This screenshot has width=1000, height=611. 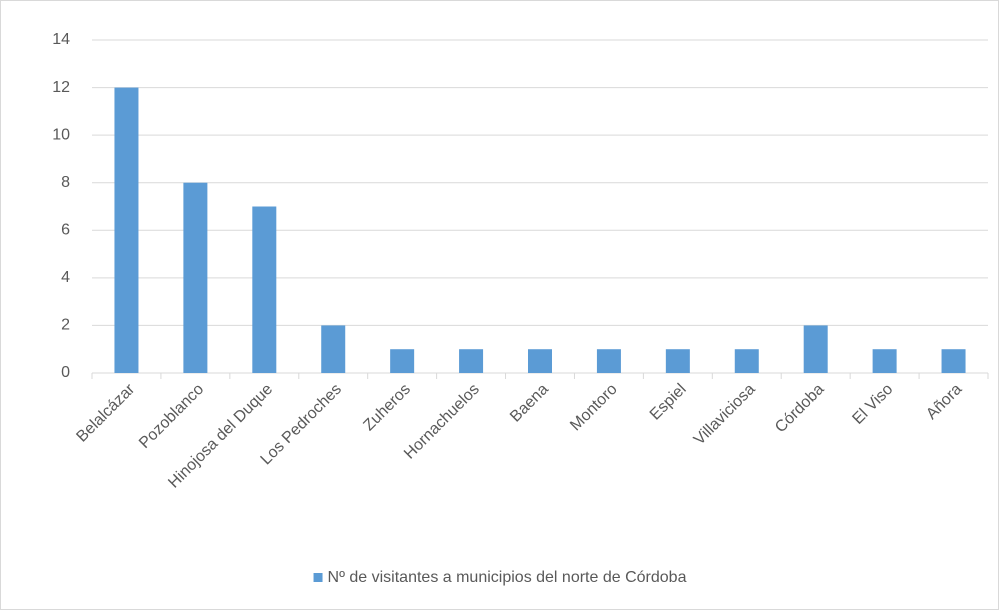 What do you see at coordinates (318, 577) in the screenshot?
I see `legend-swatch` at bounding box center [318, 577].